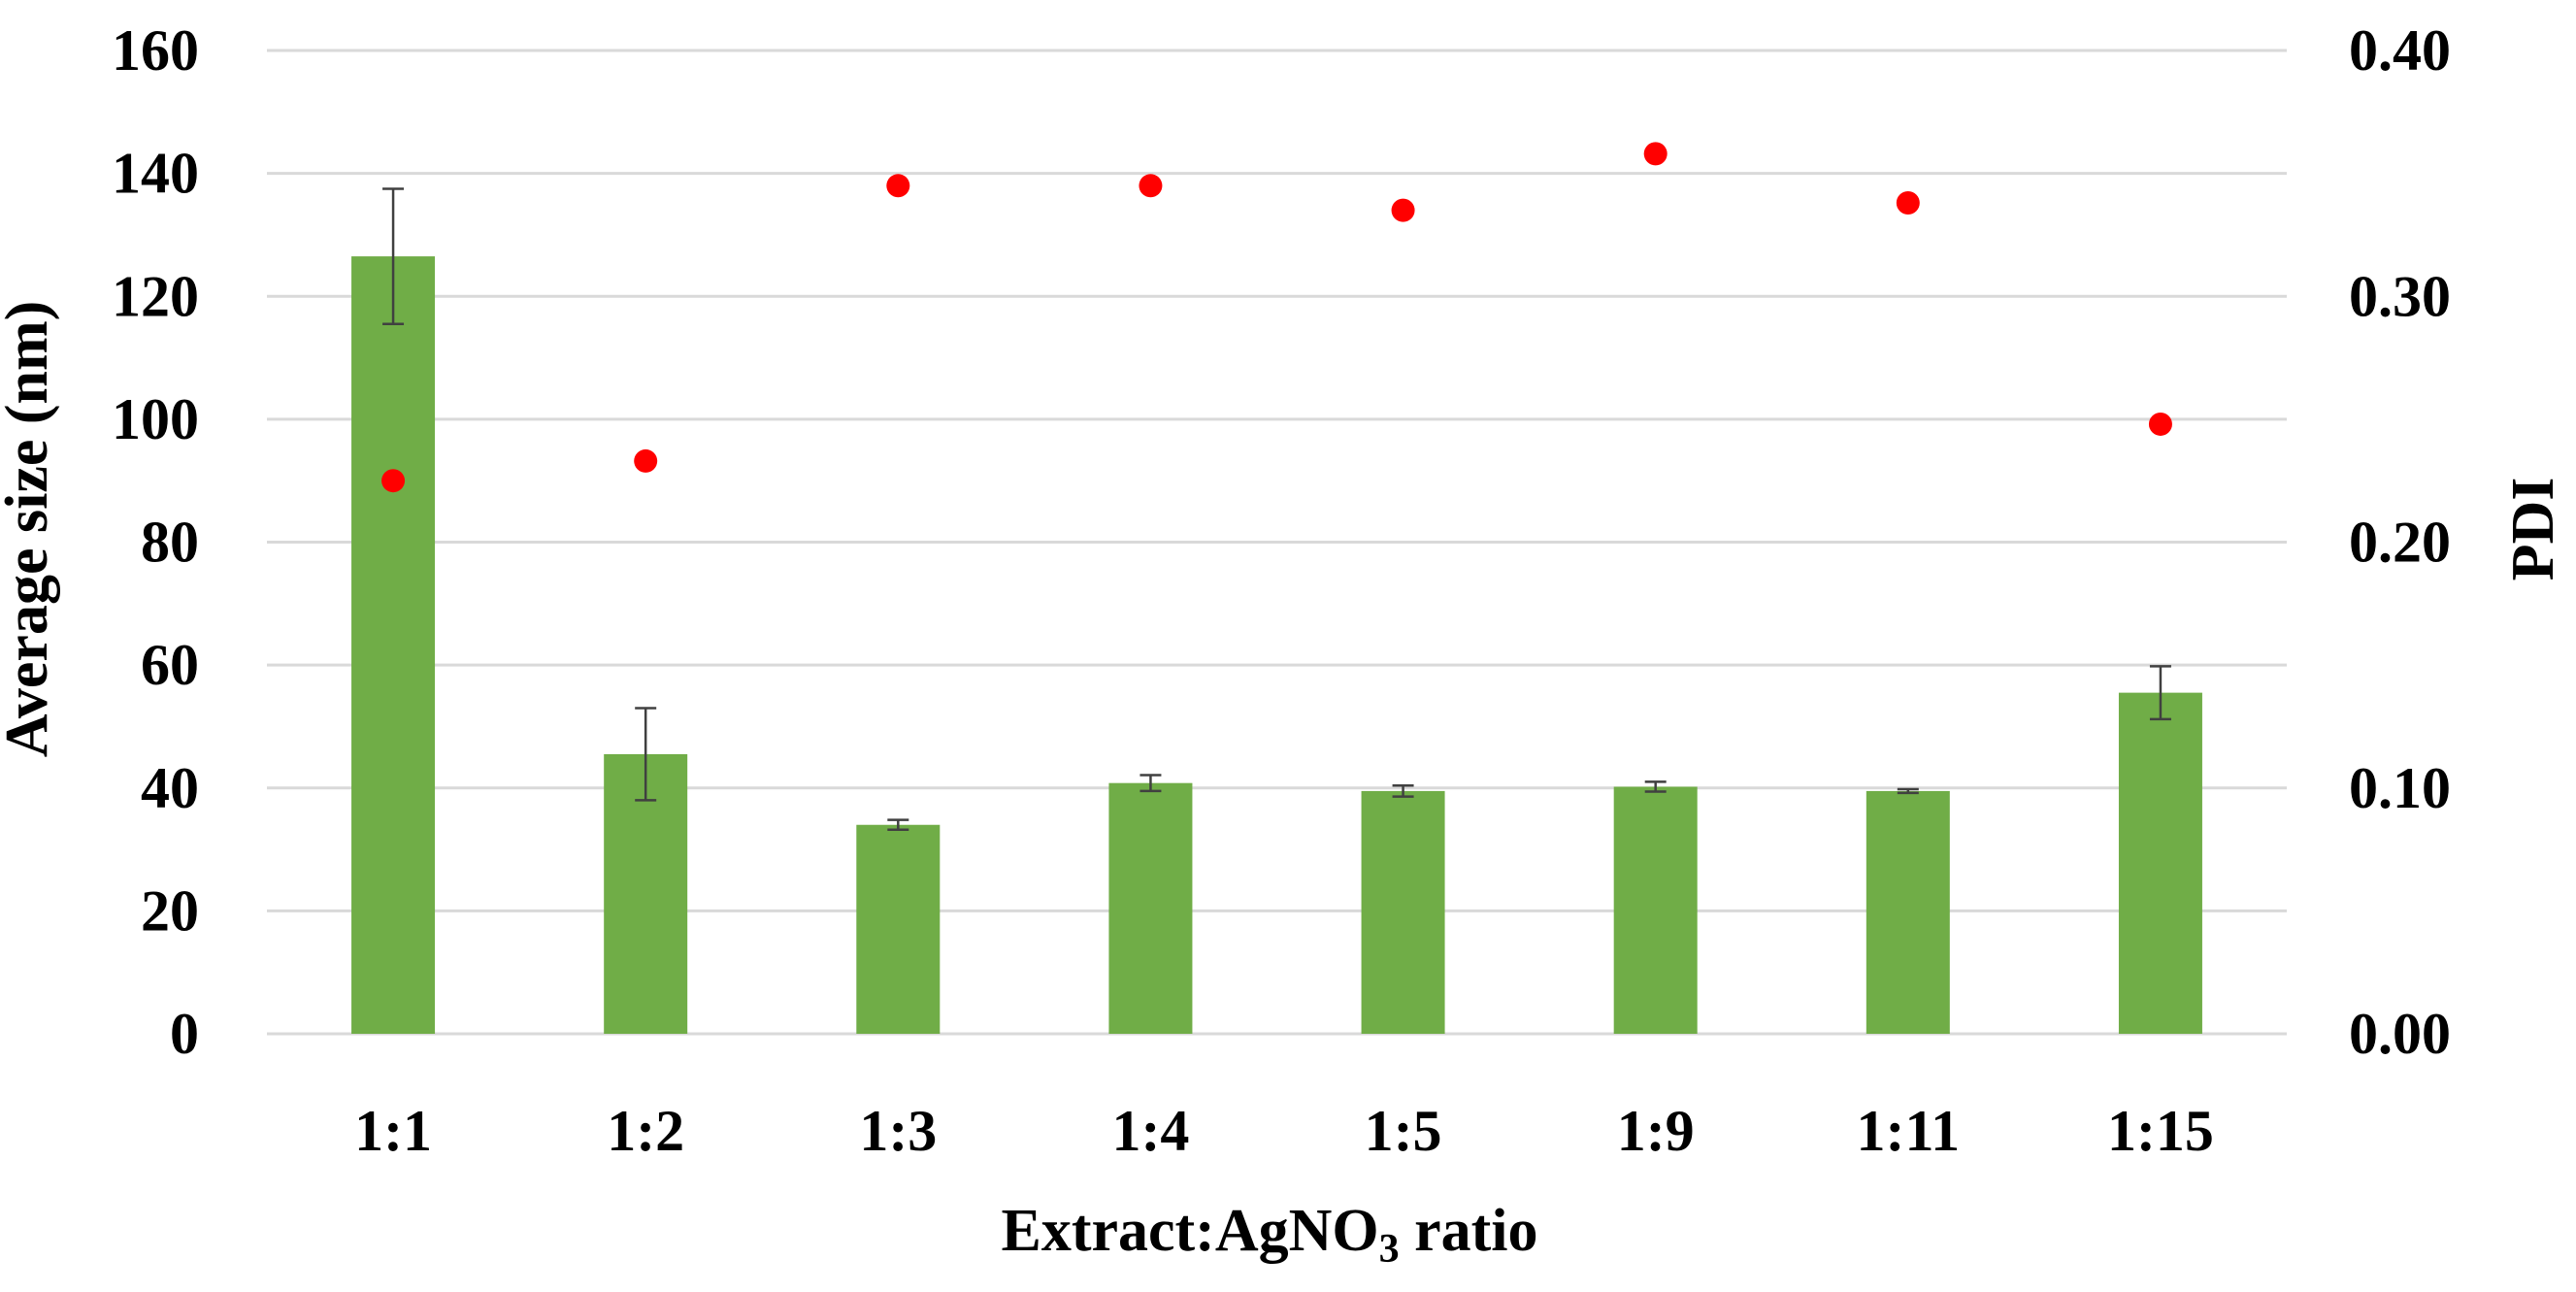  What do you see at coordinates (2400, 50) in the screenshot?
I see `y2-tick-label: 0.40` at bounding box center [2400, 50].